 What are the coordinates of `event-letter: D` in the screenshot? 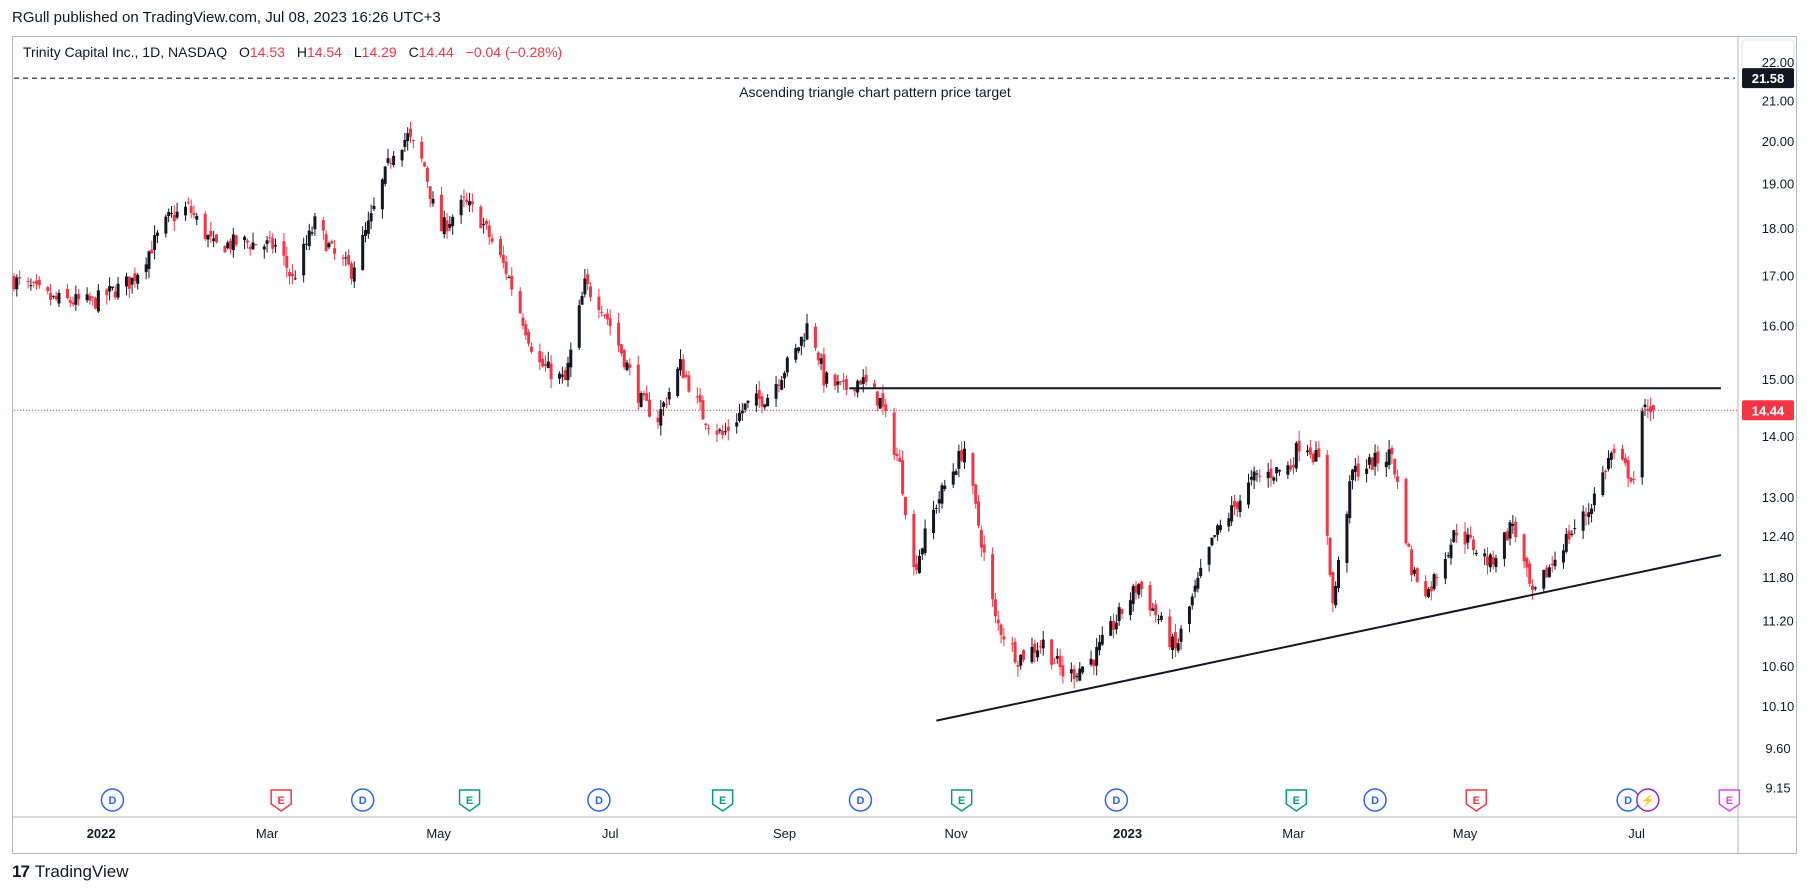 It's located at (363, 801).